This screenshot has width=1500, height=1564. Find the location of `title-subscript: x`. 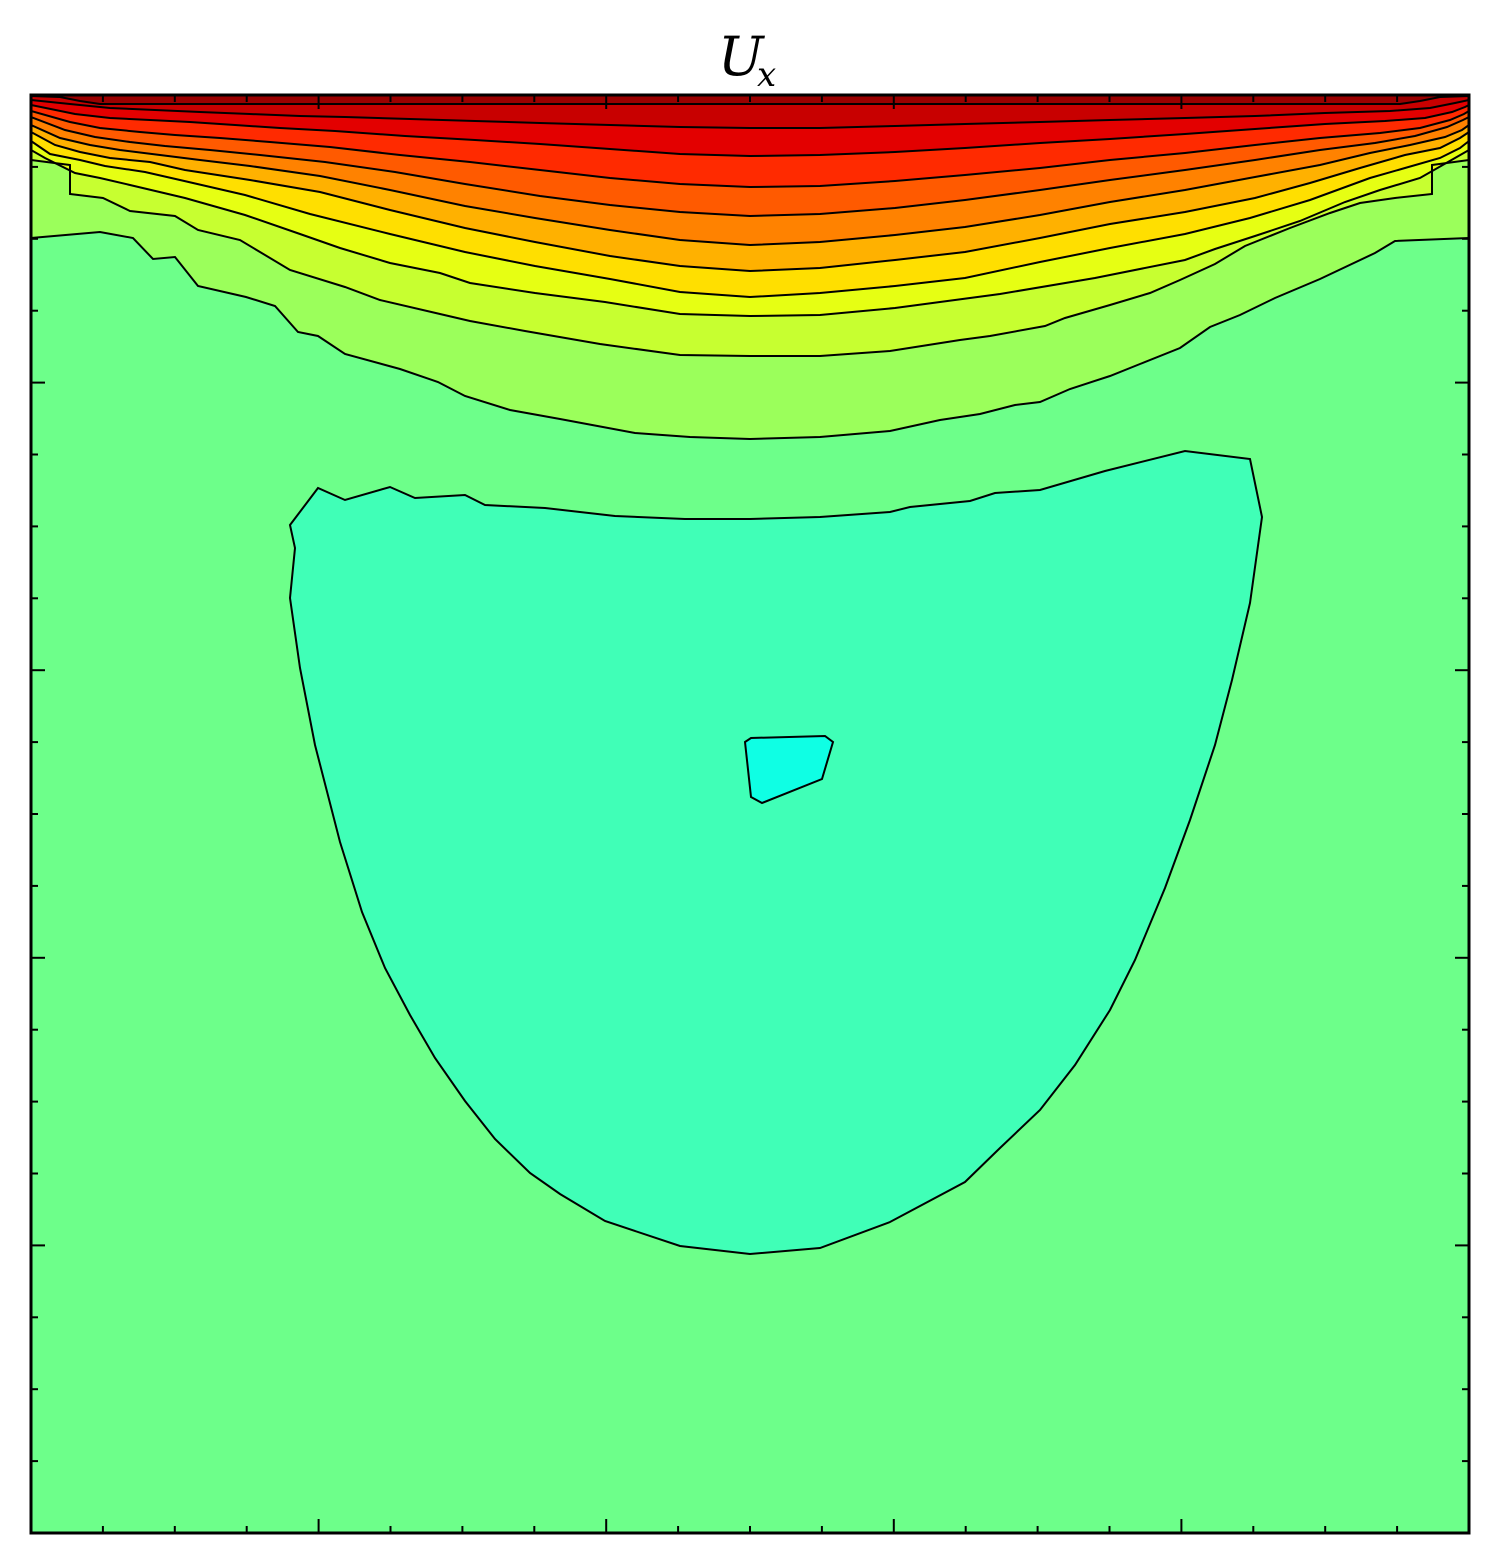

title-subscript: x is located at coordinates (766, 75).